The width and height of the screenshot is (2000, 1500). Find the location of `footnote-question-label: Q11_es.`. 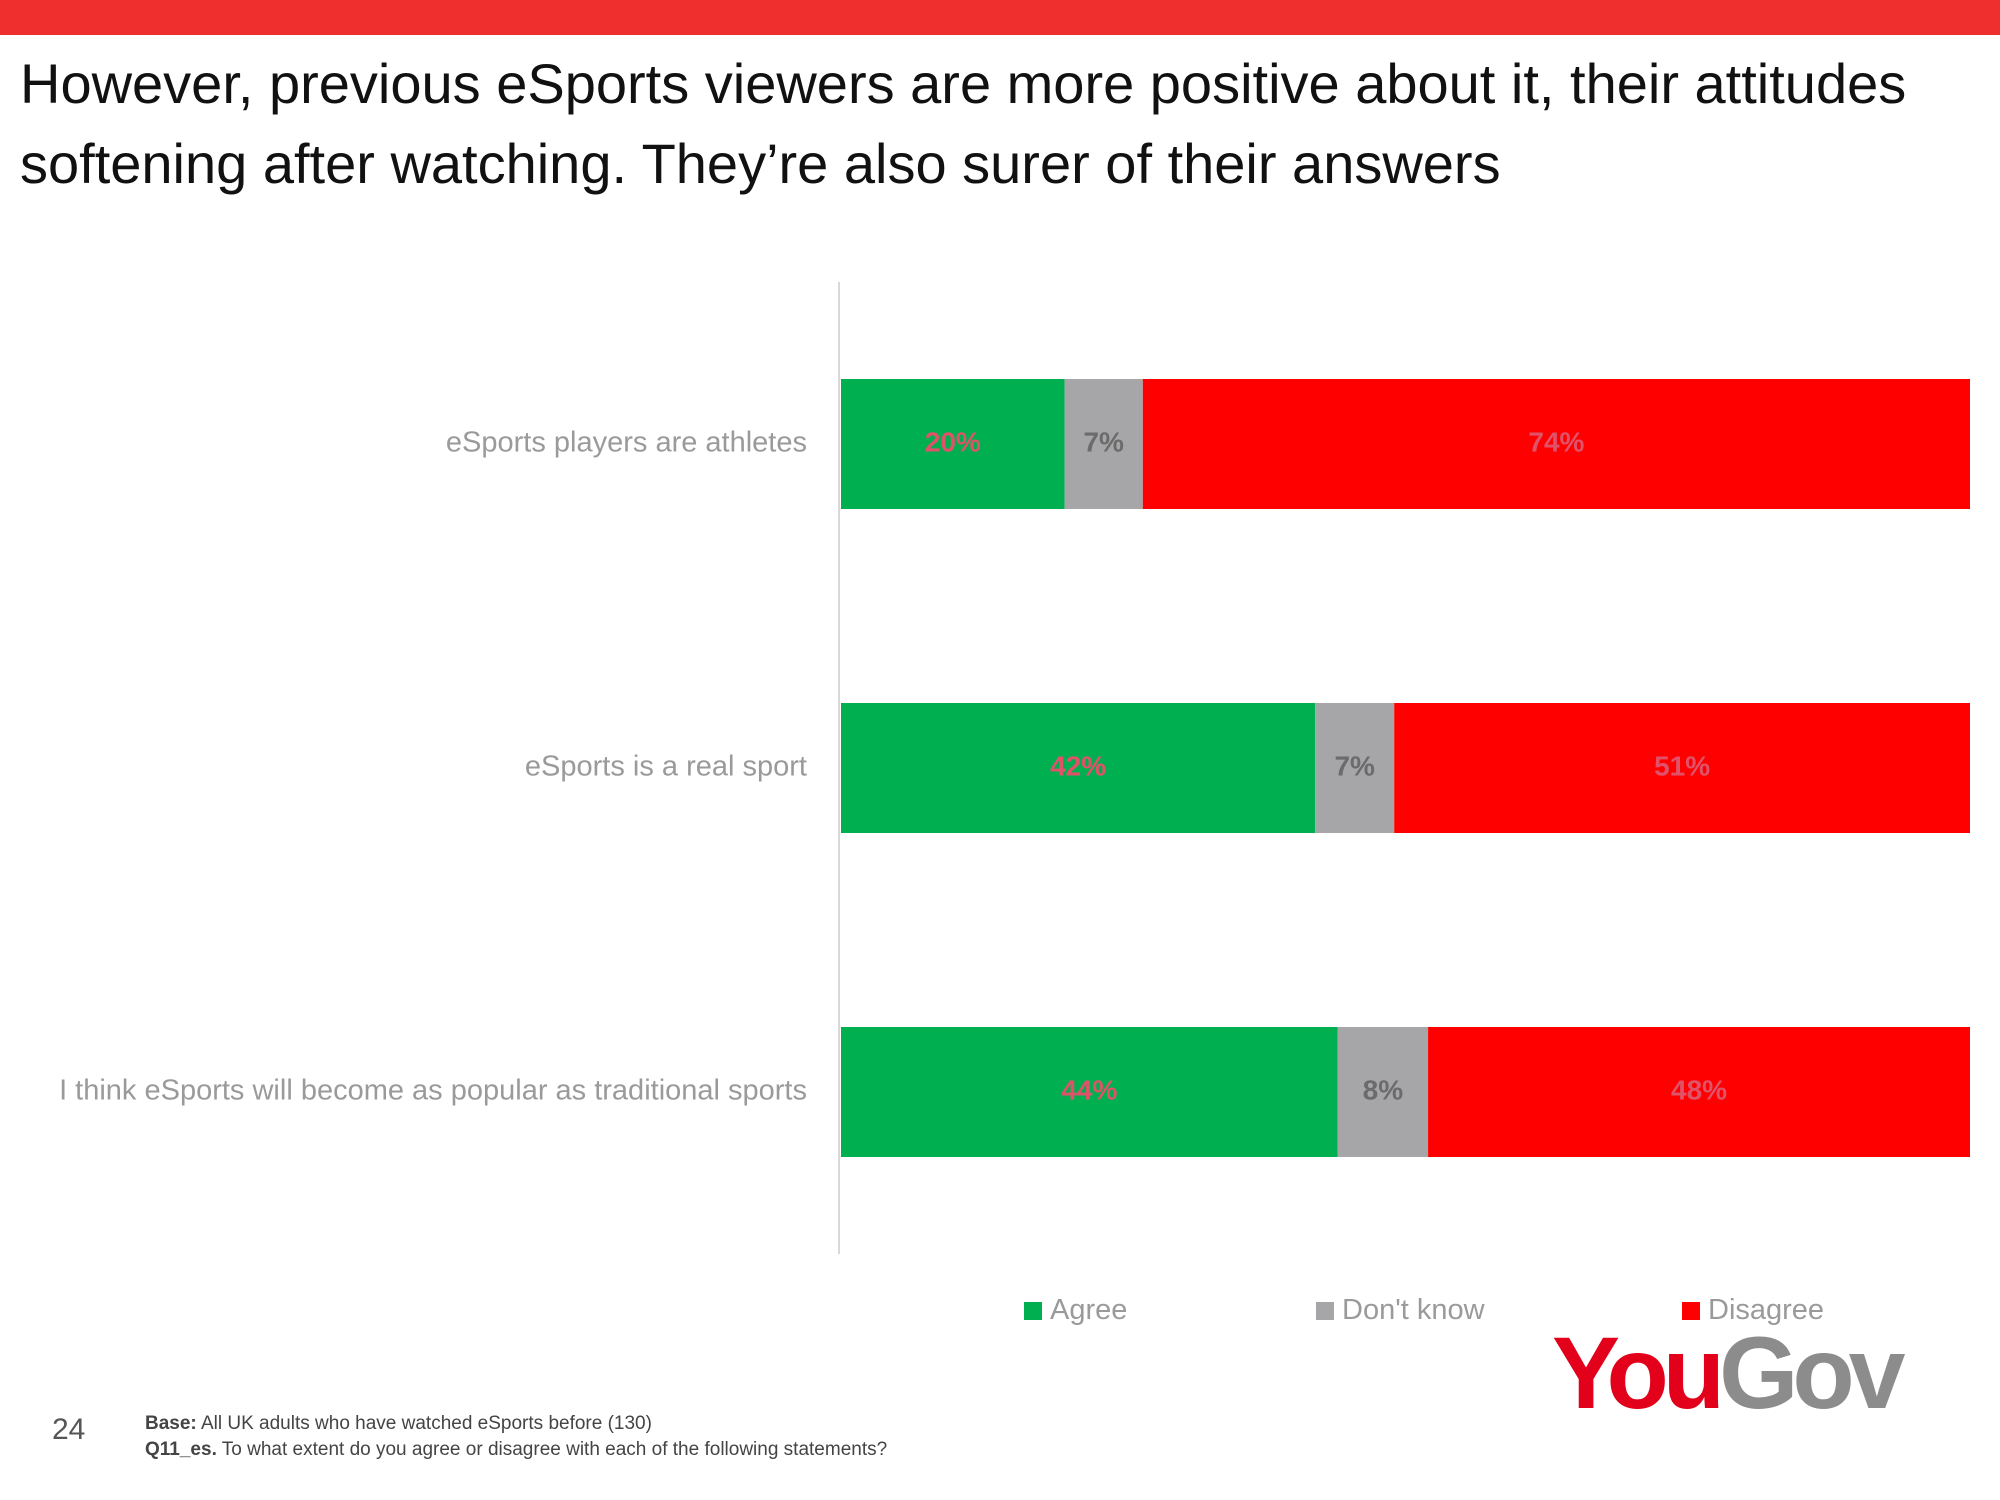

footnote-question-label: Q11_es. is located at coordinates (181, 1449).